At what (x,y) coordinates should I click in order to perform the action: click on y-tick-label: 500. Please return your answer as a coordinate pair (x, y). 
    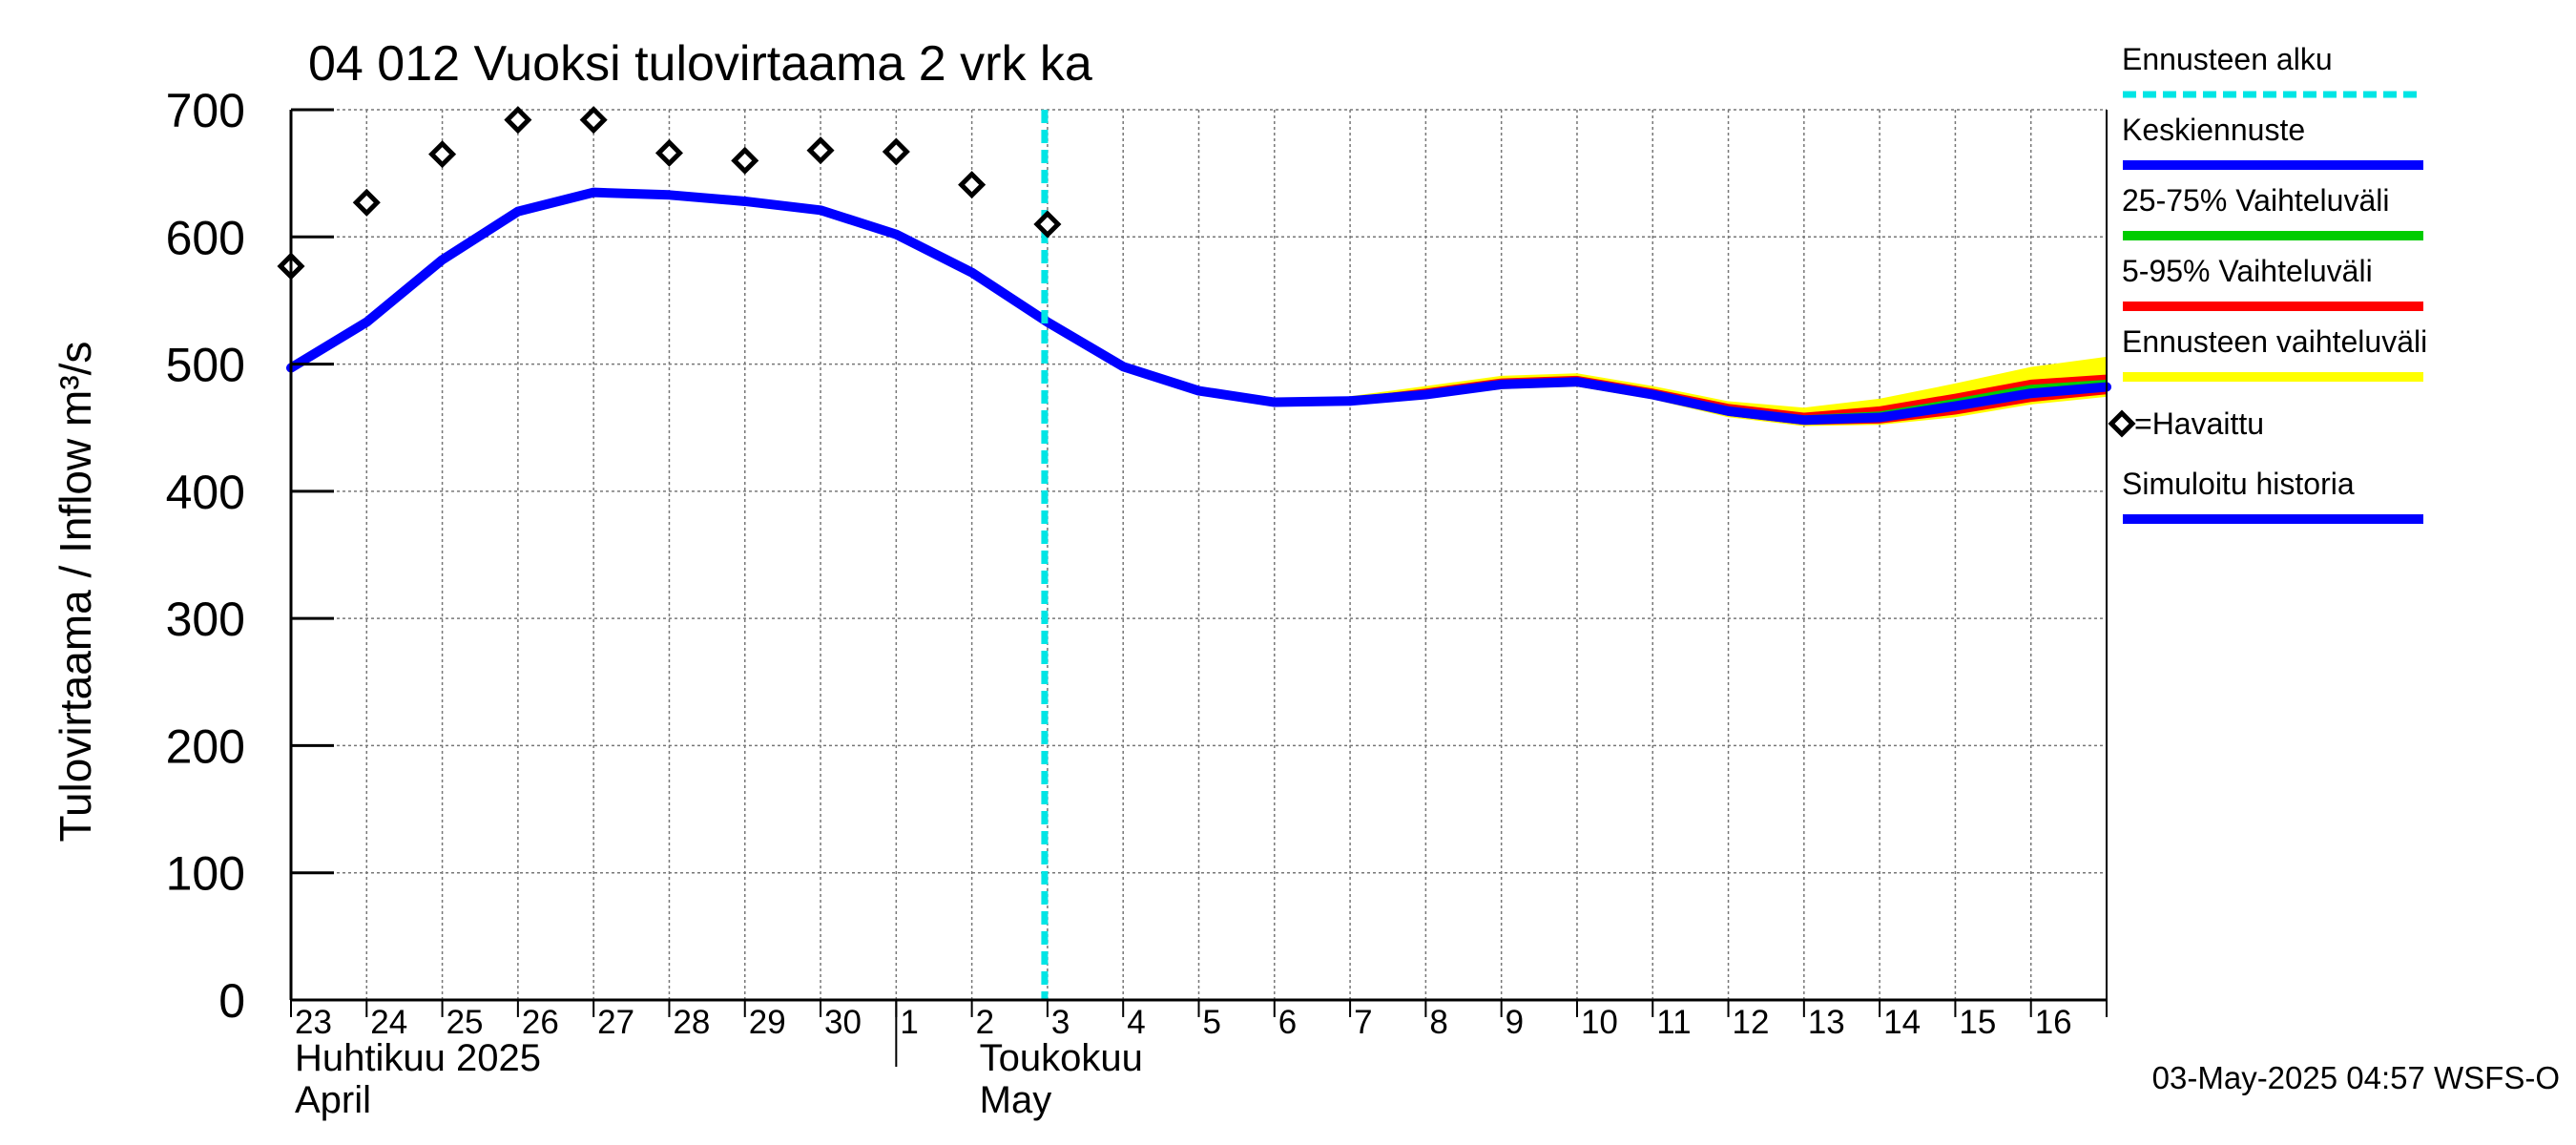
    Looking at the image, I should click on (205, 365).